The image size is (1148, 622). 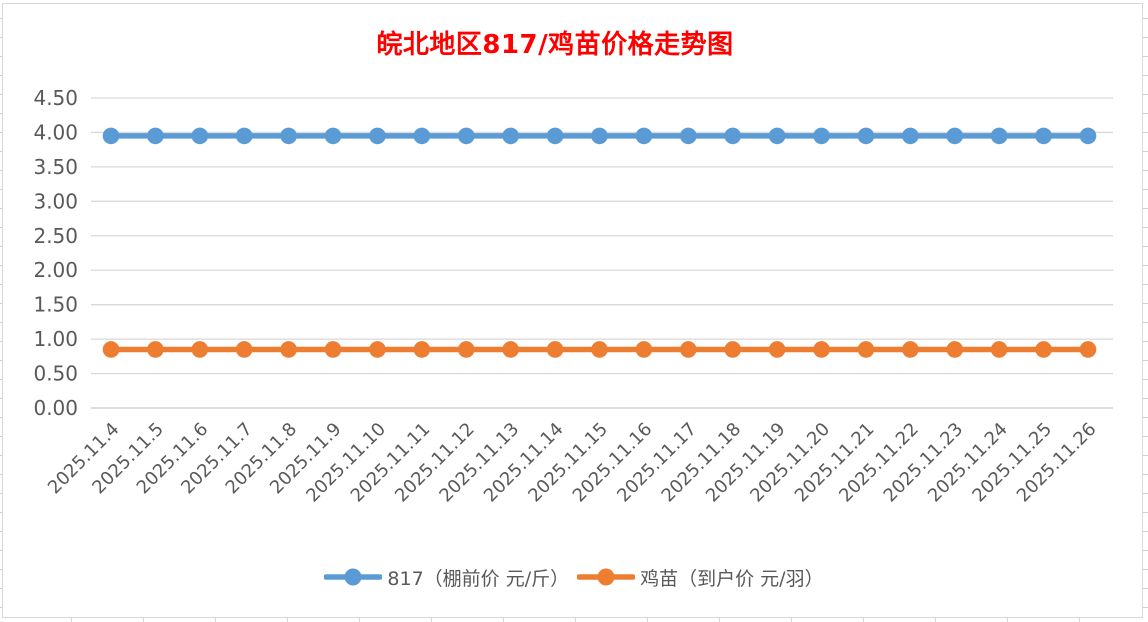 What do you see at coordinates (353, 577) in the screenshot?
I see `legend-line-marker-817-icon` at bounding box center [353, 577].